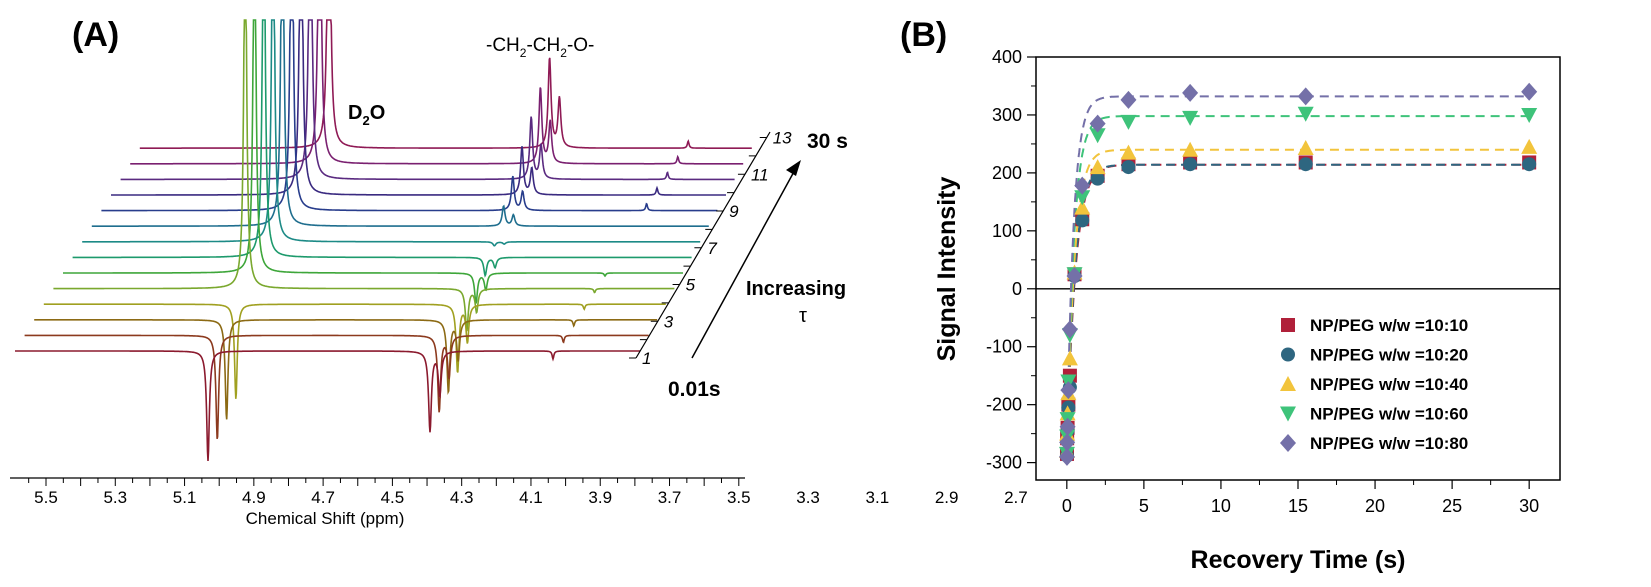  Describe the element at coordinates (1375, 506) in the screenshot. I see `x-tick-label: 20` at that location.